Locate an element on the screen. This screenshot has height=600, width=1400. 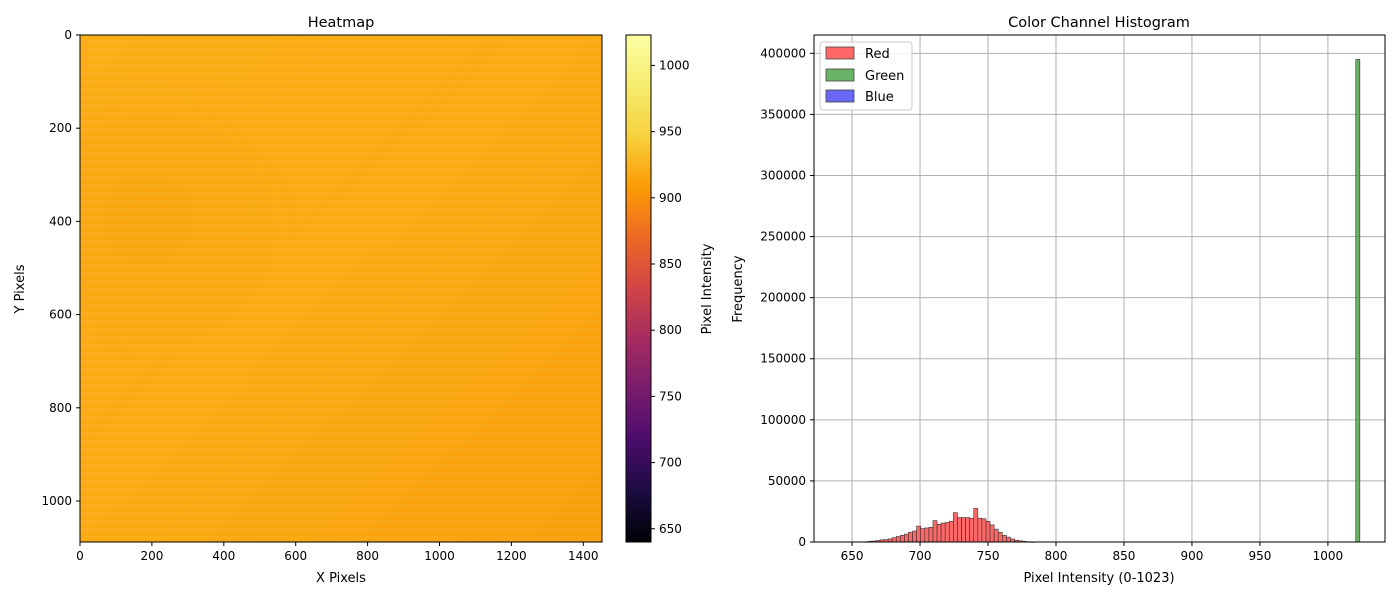
colorbar-tick-label: 1000 is located at coordinates (674, 65).